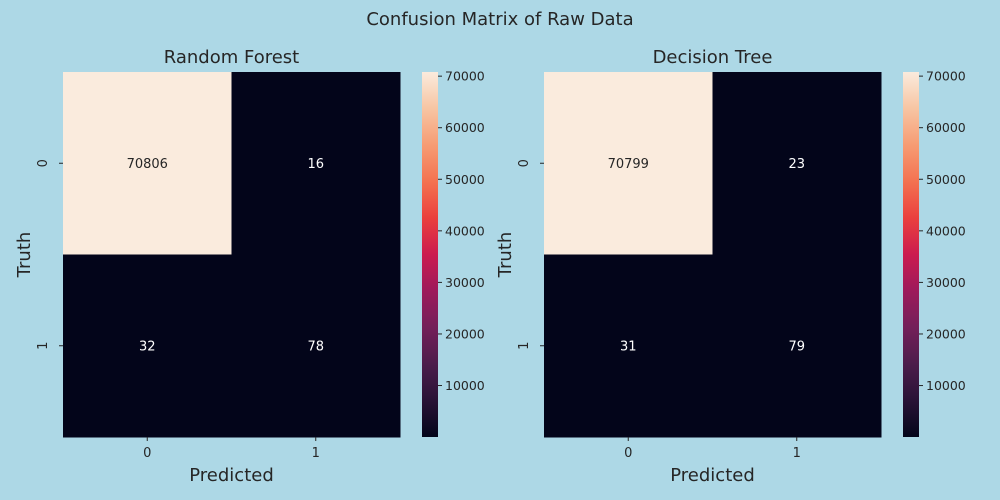 The image size is (1000, 500). I want to click on cell-value-label: 70799, so click(628, 164).